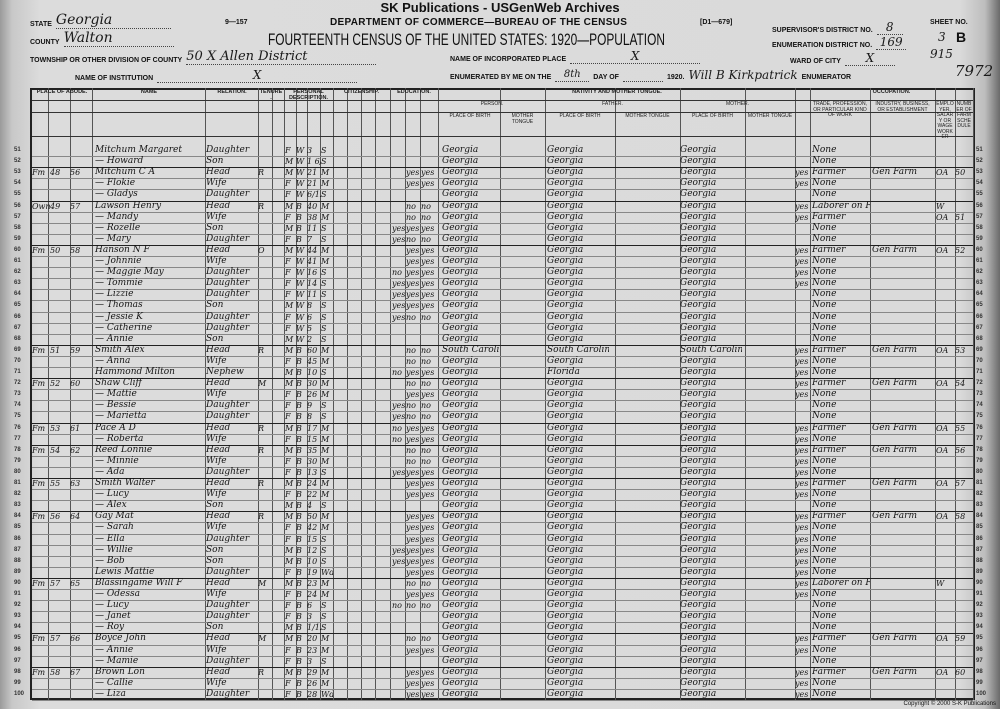 This screenshot has height=709, width=1000. Describe the element at coordinates (225, 372) in the screenshot. I see `cell-rel: Nephew` at that location.